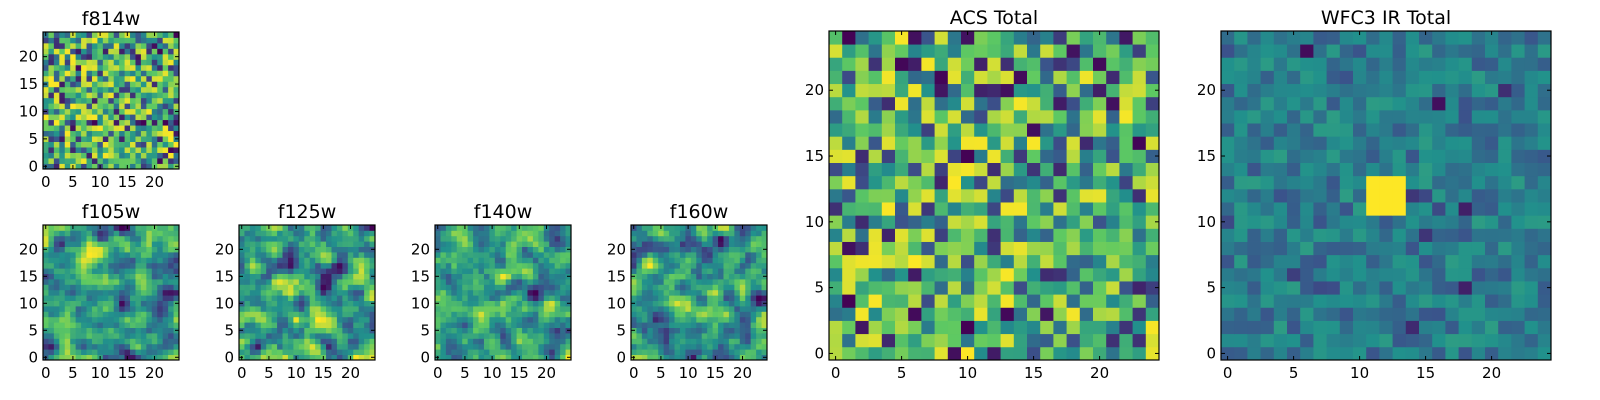 The width and height of the screenshot is (1600, 400). I want to click on y-tick-label: 20, so click(814, 90).